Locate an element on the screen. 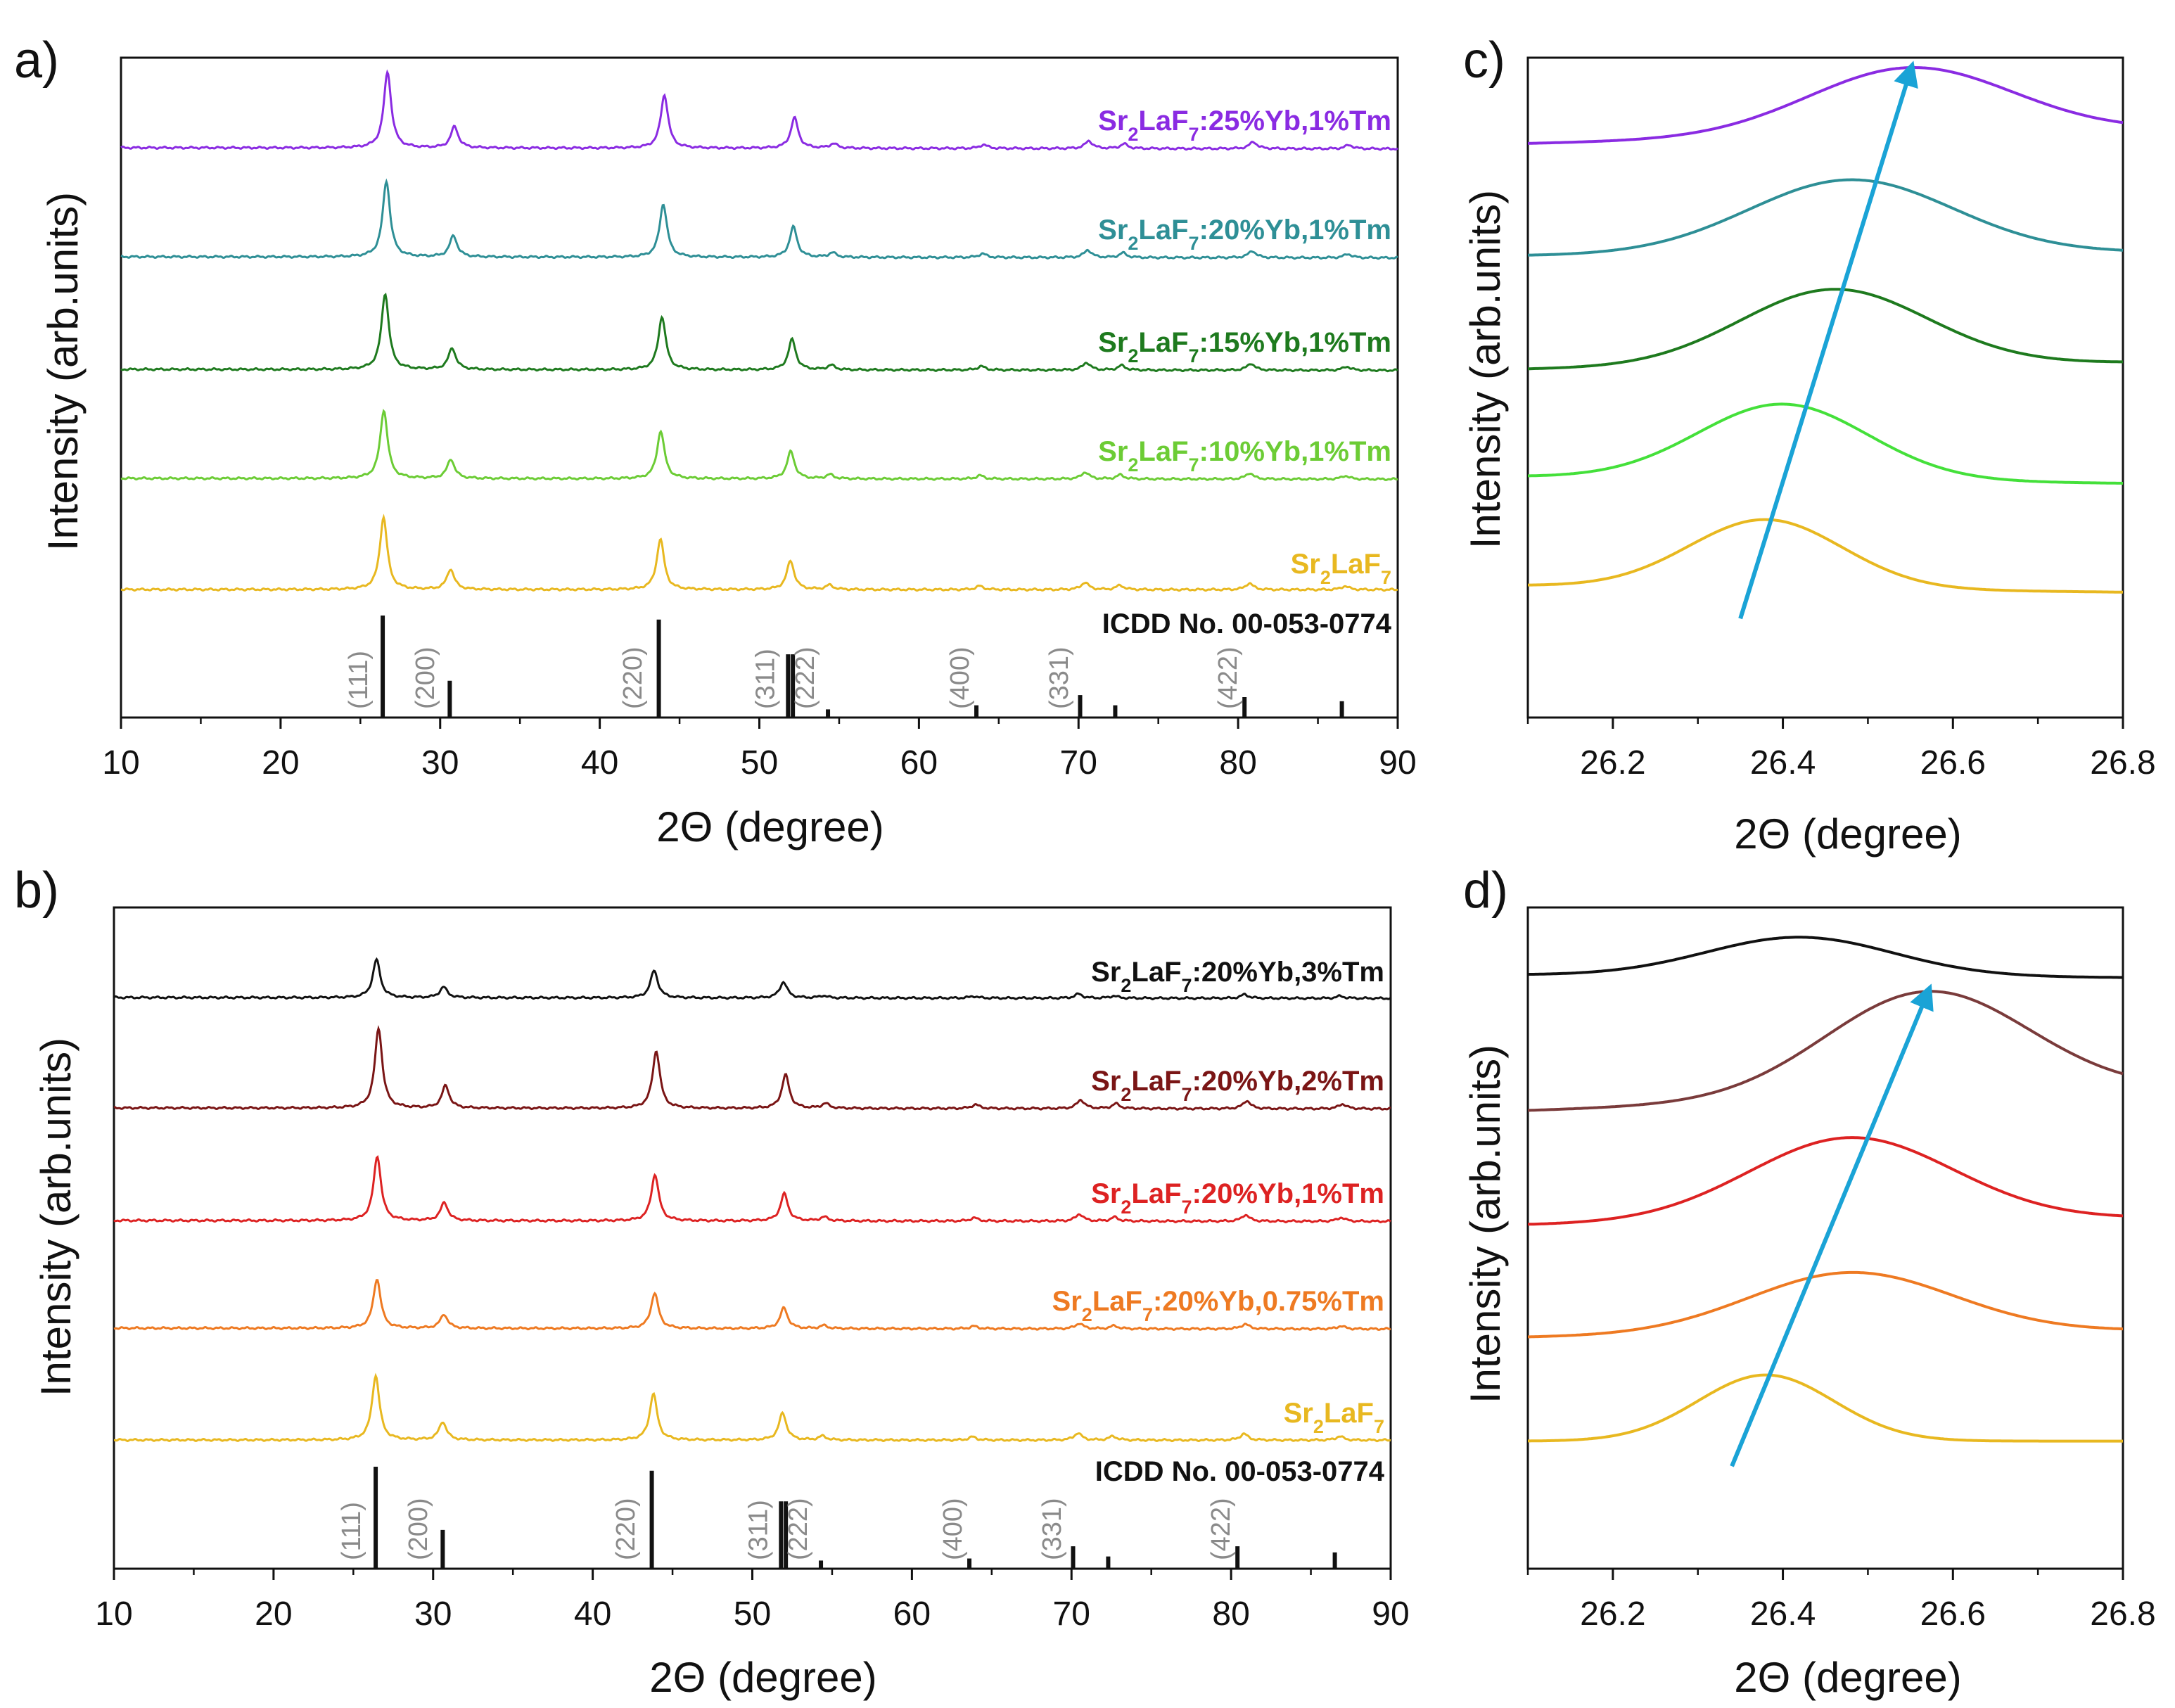 This screenshot has width=2175, height=1708. panel-b-hkl-label: (111) is located at coordinates (352, 1531).